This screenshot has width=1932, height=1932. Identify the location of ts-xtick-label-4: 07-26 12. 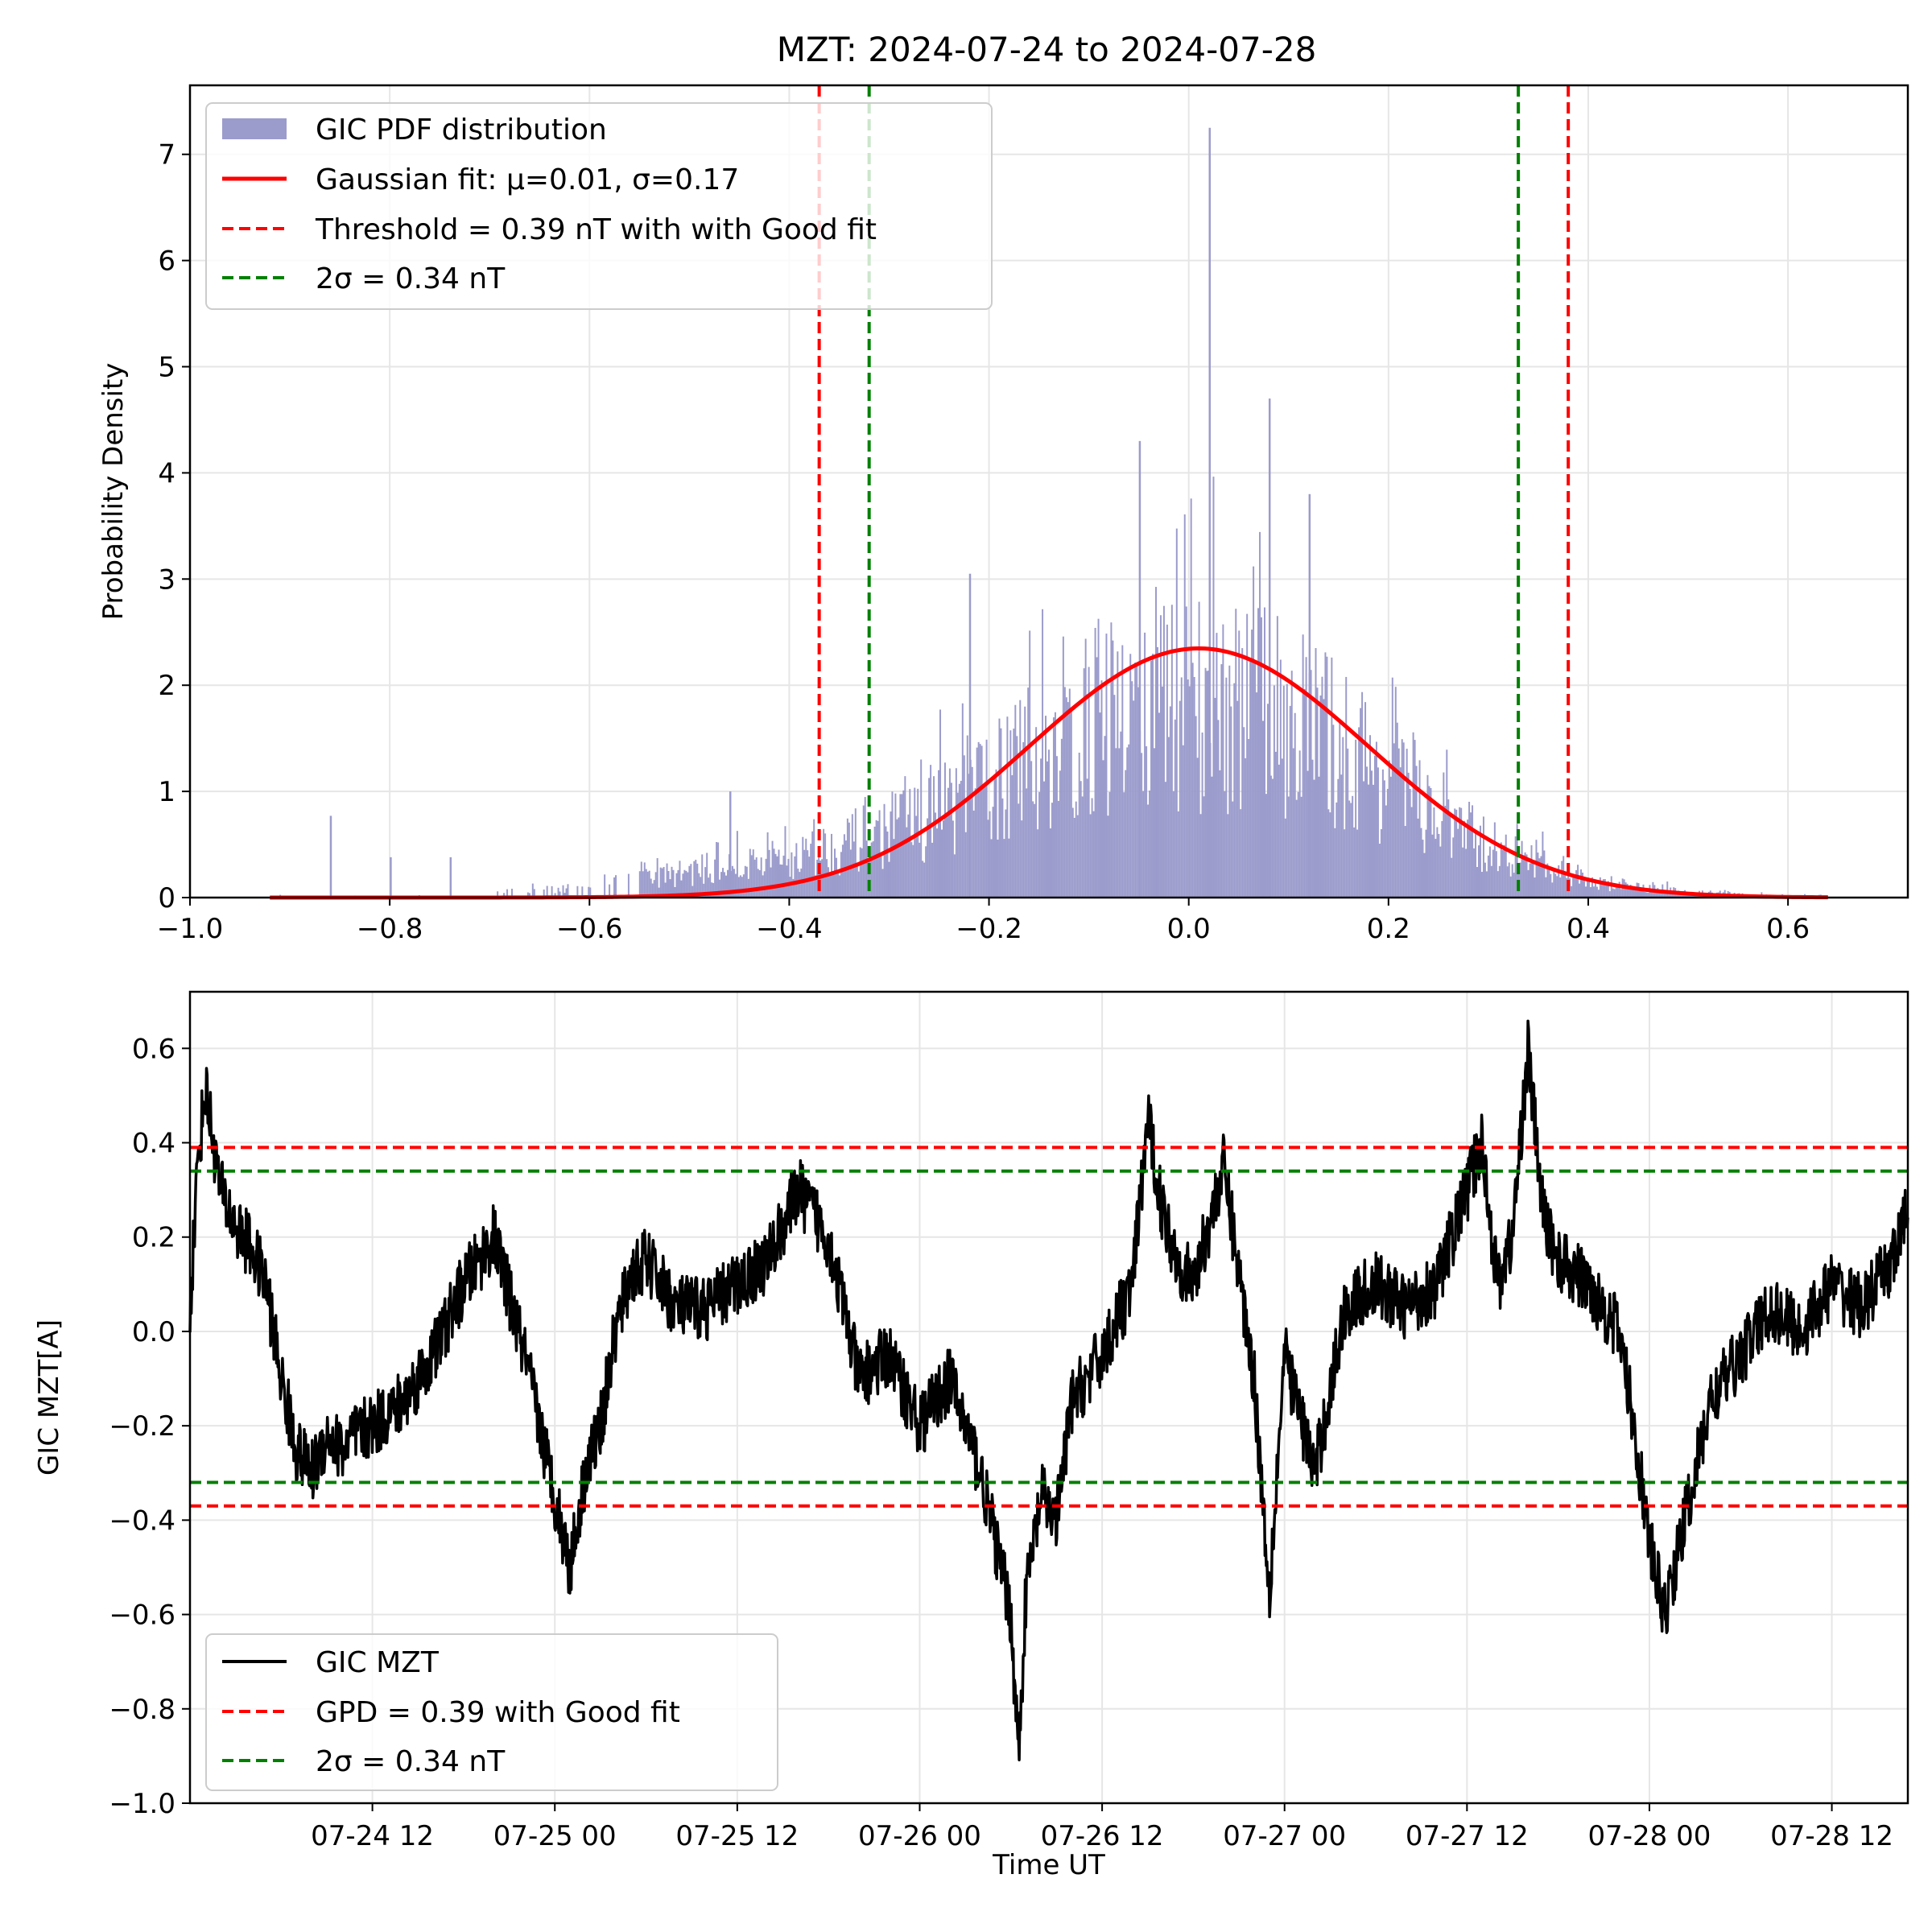
(1102, 1836).